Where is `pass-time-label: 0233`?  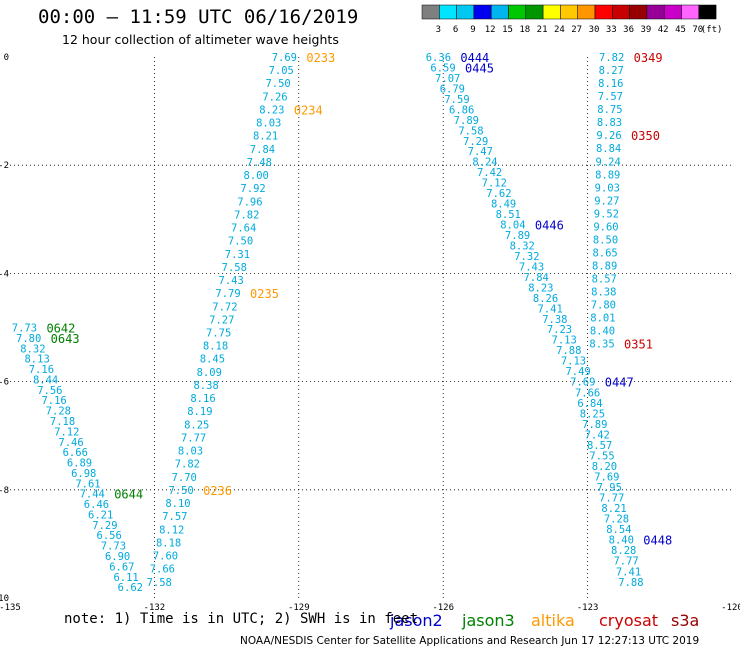
pass-time-label: 0233 is located at coordinates (320, 58).